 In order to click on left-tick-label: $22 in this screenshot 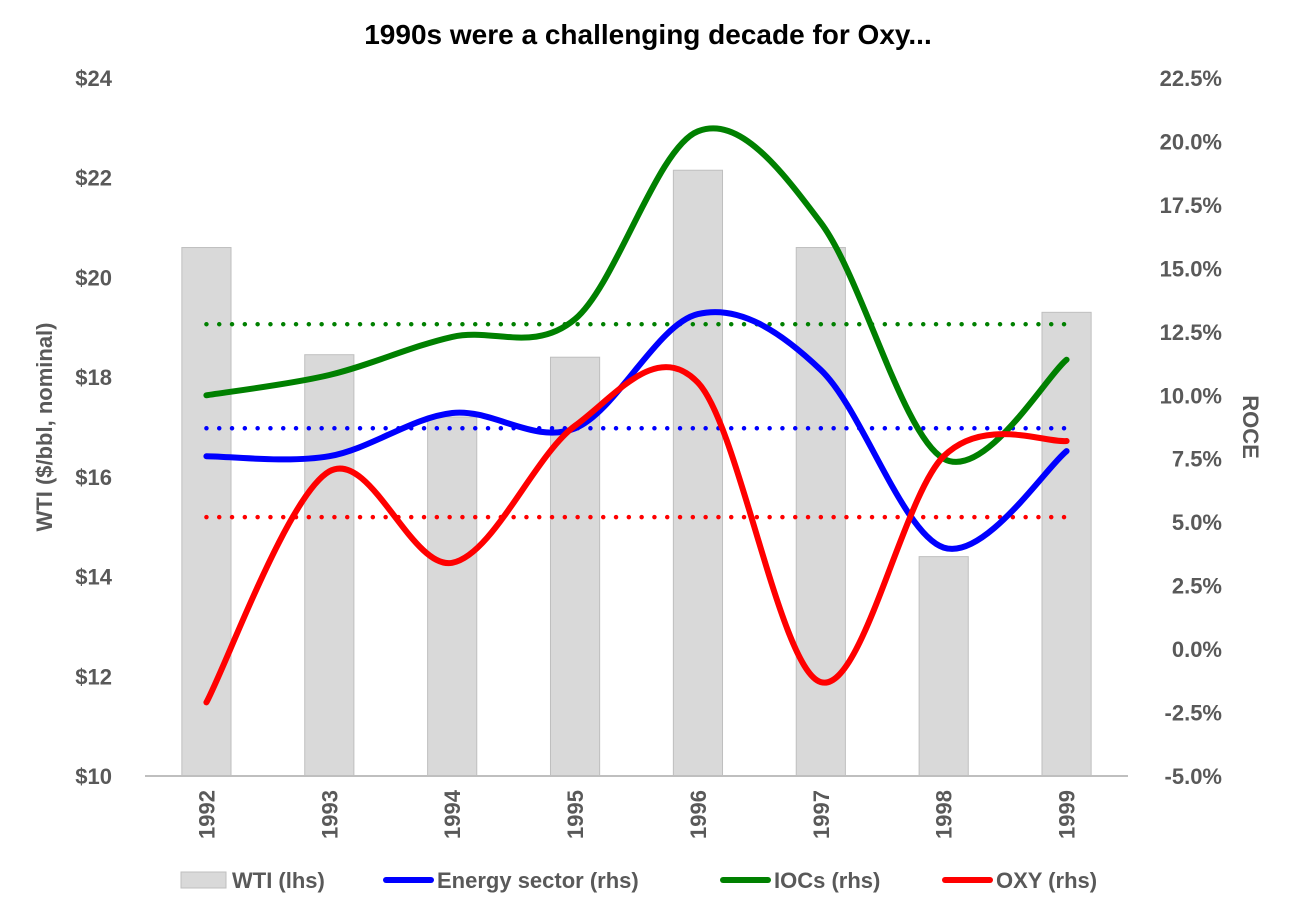, I will do `click(93, 178)`.